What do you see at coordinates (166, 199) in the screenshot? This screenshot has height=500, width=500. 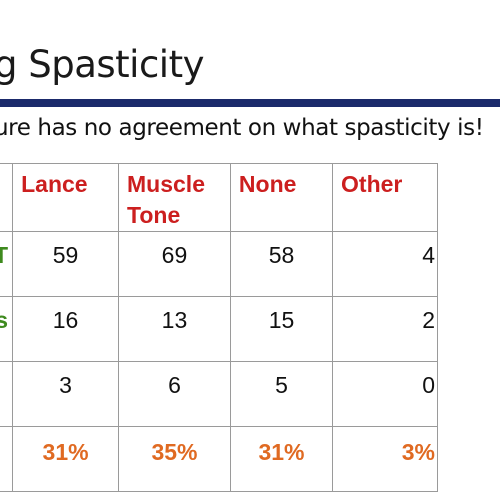 I see `header-label-muscle-tone: Muscle Tone` at bounding box center [166, 199].